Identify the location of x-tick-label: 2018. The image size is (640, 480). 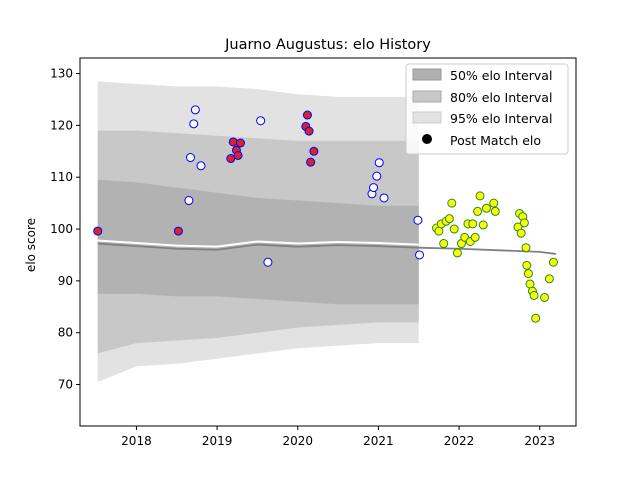
(136, 441).